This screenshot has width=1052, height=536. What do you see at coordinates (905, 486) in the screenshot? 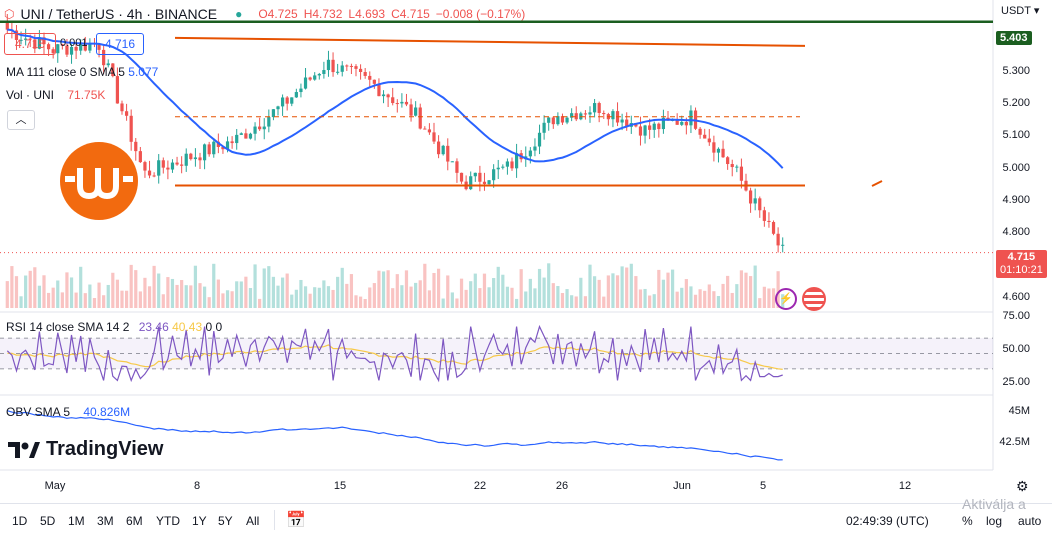
I see `time-tick: 12` at bounding box center [905, 486].